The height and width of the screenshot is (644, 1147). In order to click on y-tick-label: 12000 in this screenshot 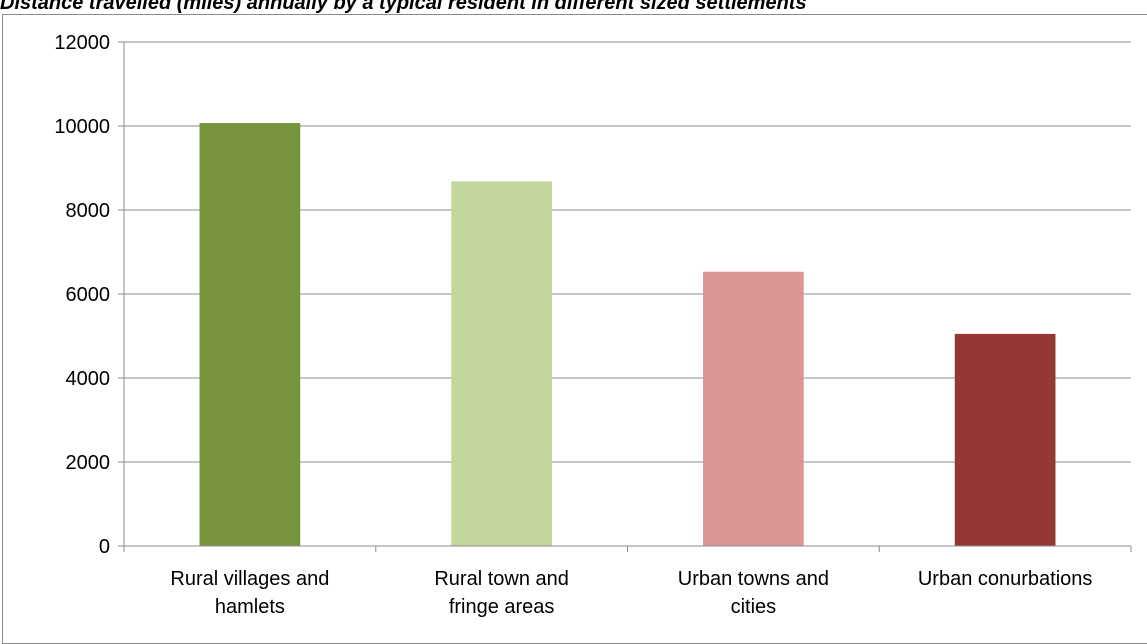, I will do `click(82, 43)`.